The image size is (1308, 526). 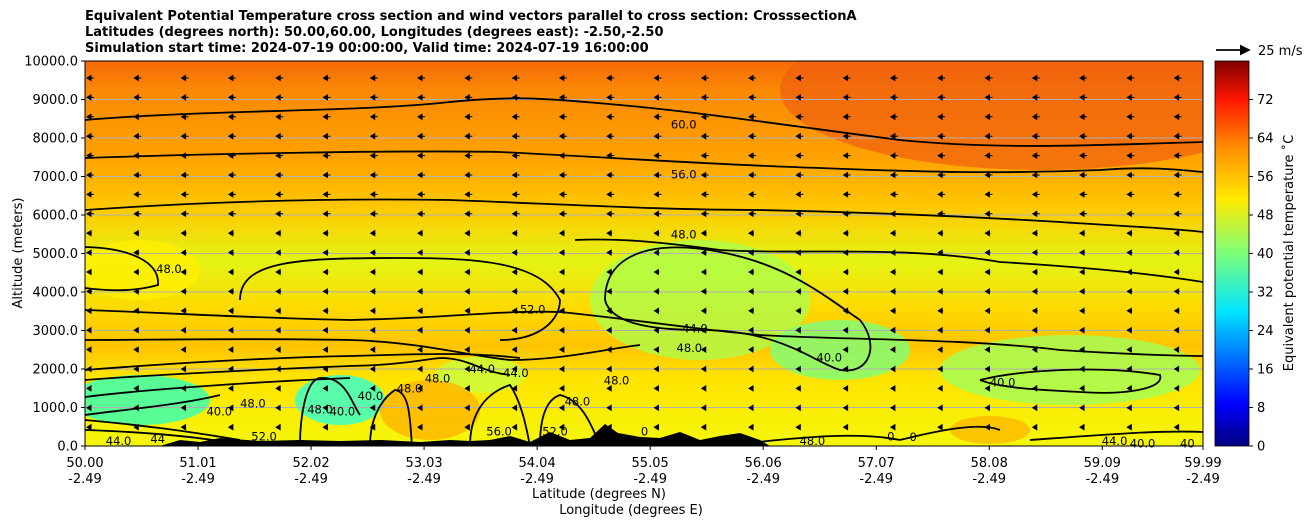 What do you see at coordinates (1265, 293) in the screenshot?
I see `colorbar-tick-label: 32` at bounding box center [1265, 293].